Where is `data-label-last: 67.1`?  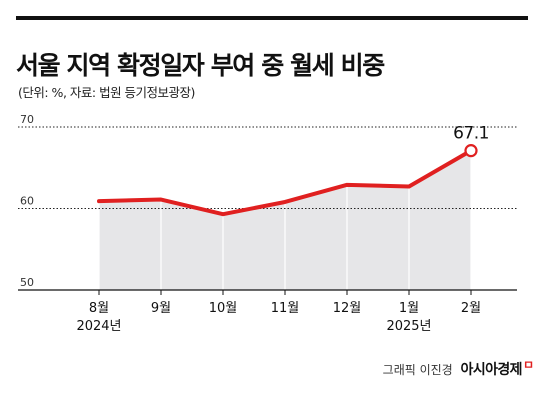 data-label-last: 67.1 is located at coordinates (471, 134).